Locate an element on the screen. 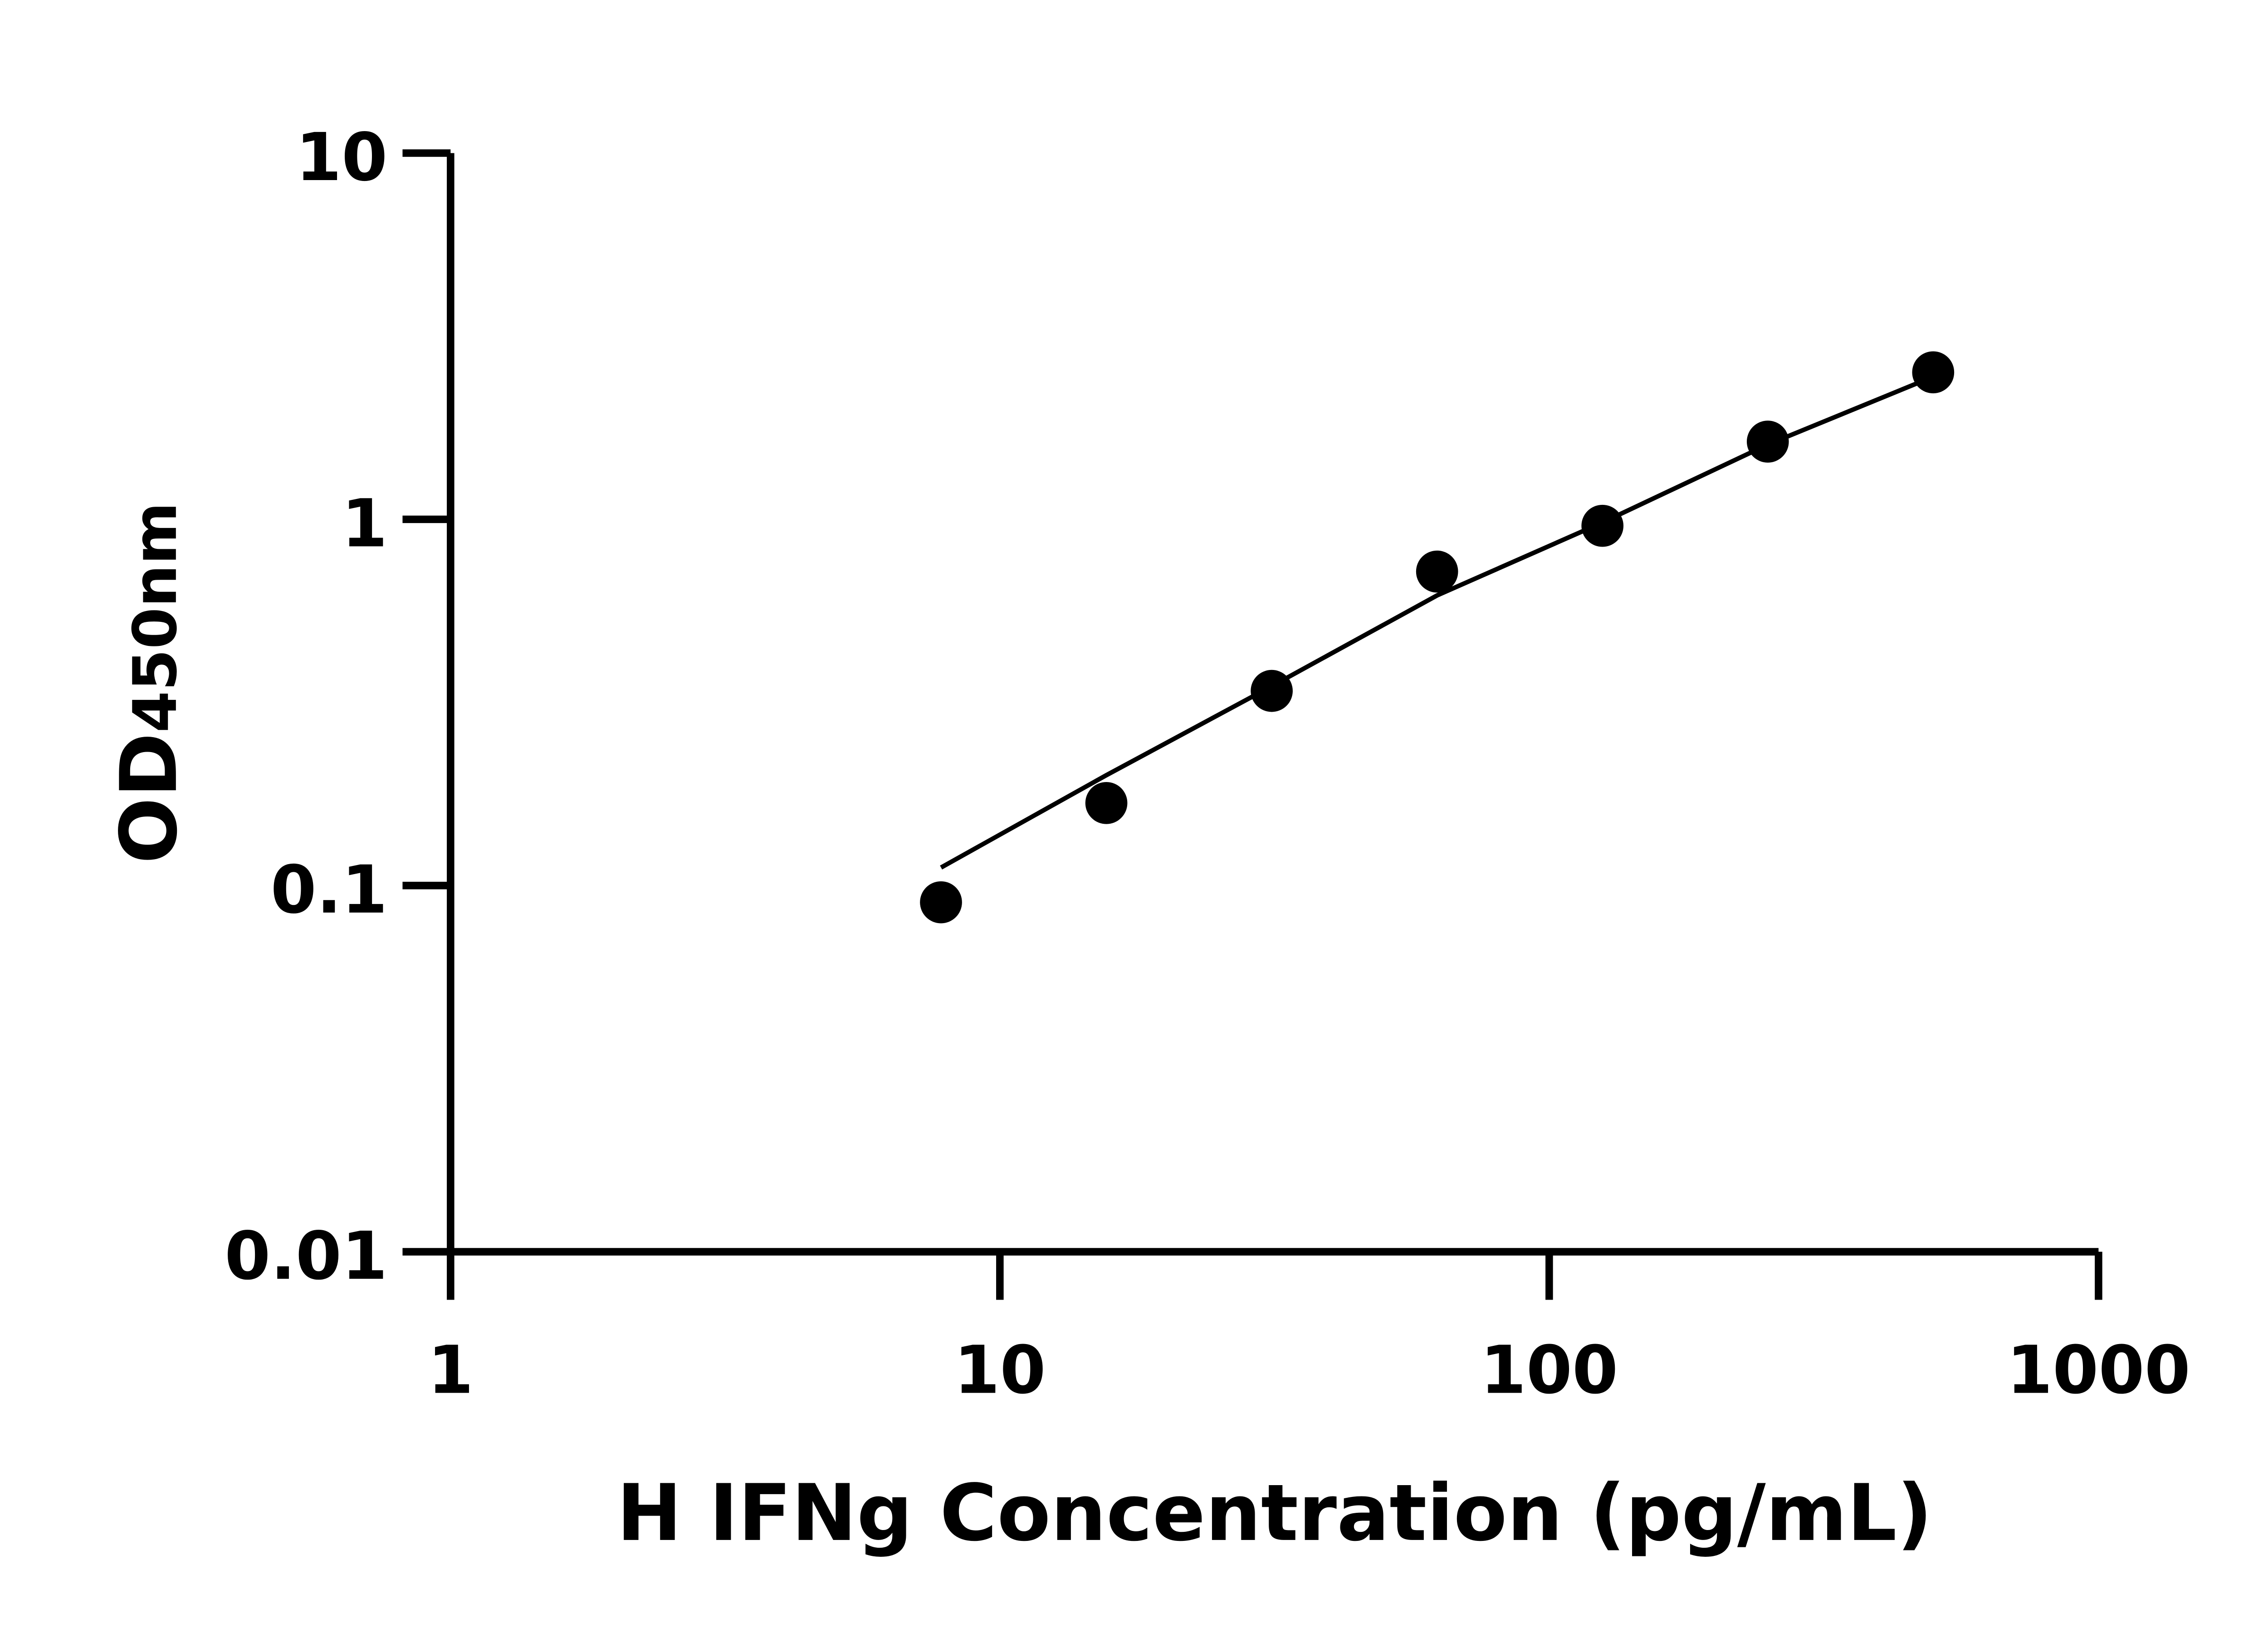 This screenshot has width=2268, height=1633. y-axis-label-main: OD is located at coordinates (149, 798).